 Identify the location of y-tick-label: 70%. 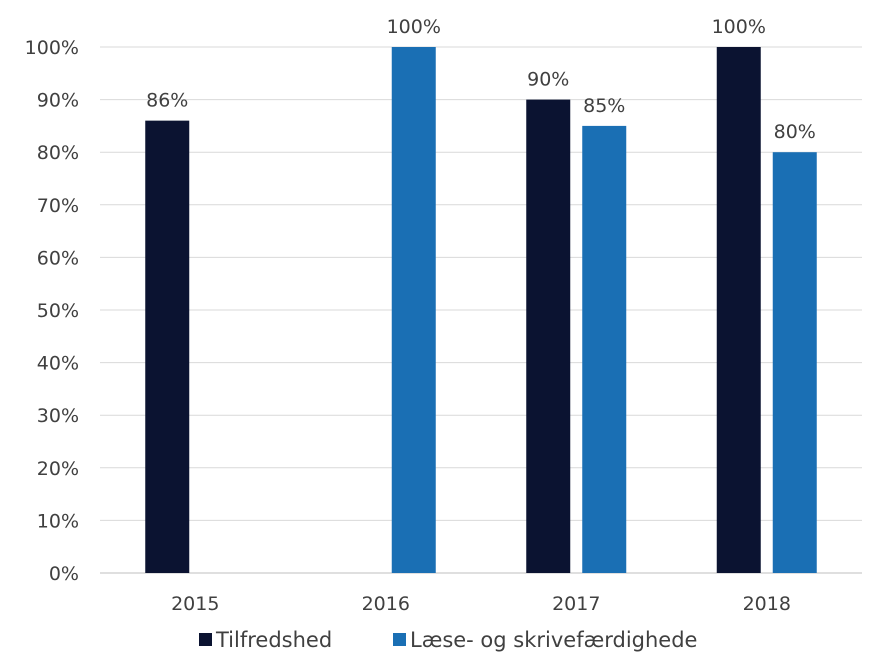
(58, 206).